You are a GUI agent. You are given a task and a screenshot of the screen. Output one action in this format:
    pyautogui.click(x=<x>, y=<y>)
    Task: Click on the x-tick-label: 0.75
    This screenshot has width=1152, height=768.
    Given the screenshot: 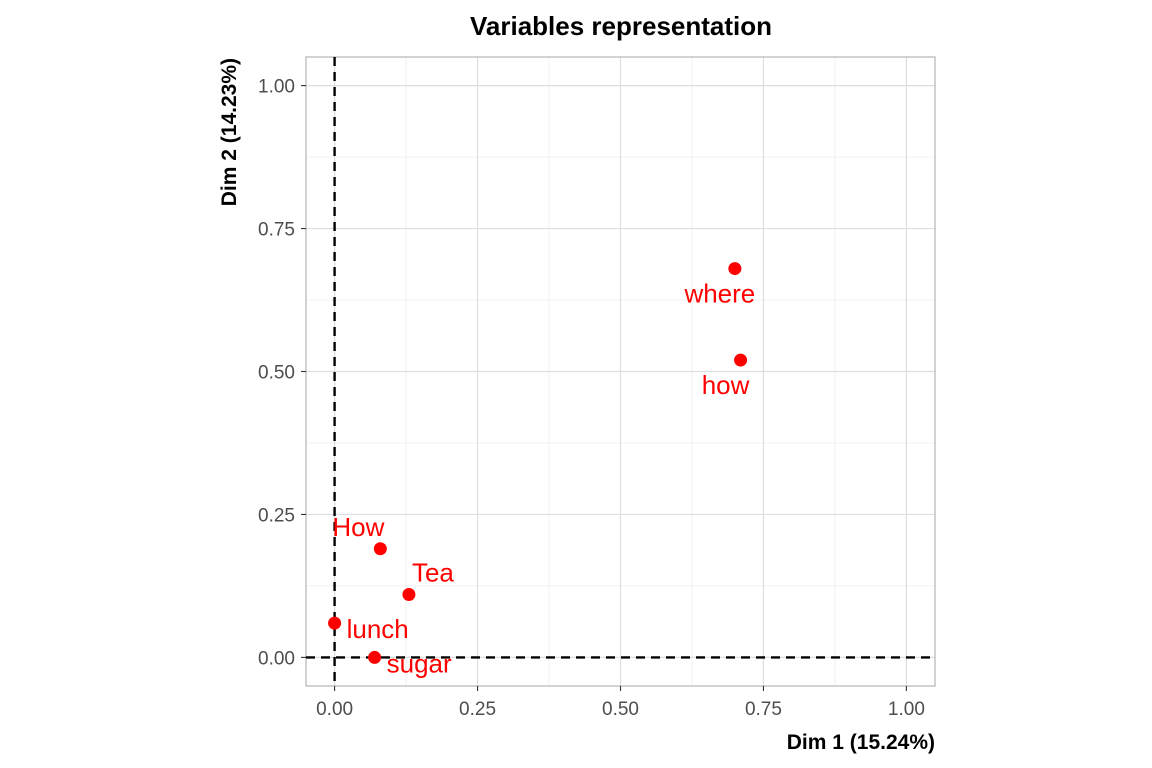 What is the action you would take?
    pyautogui.click(x=763, y=709)
    